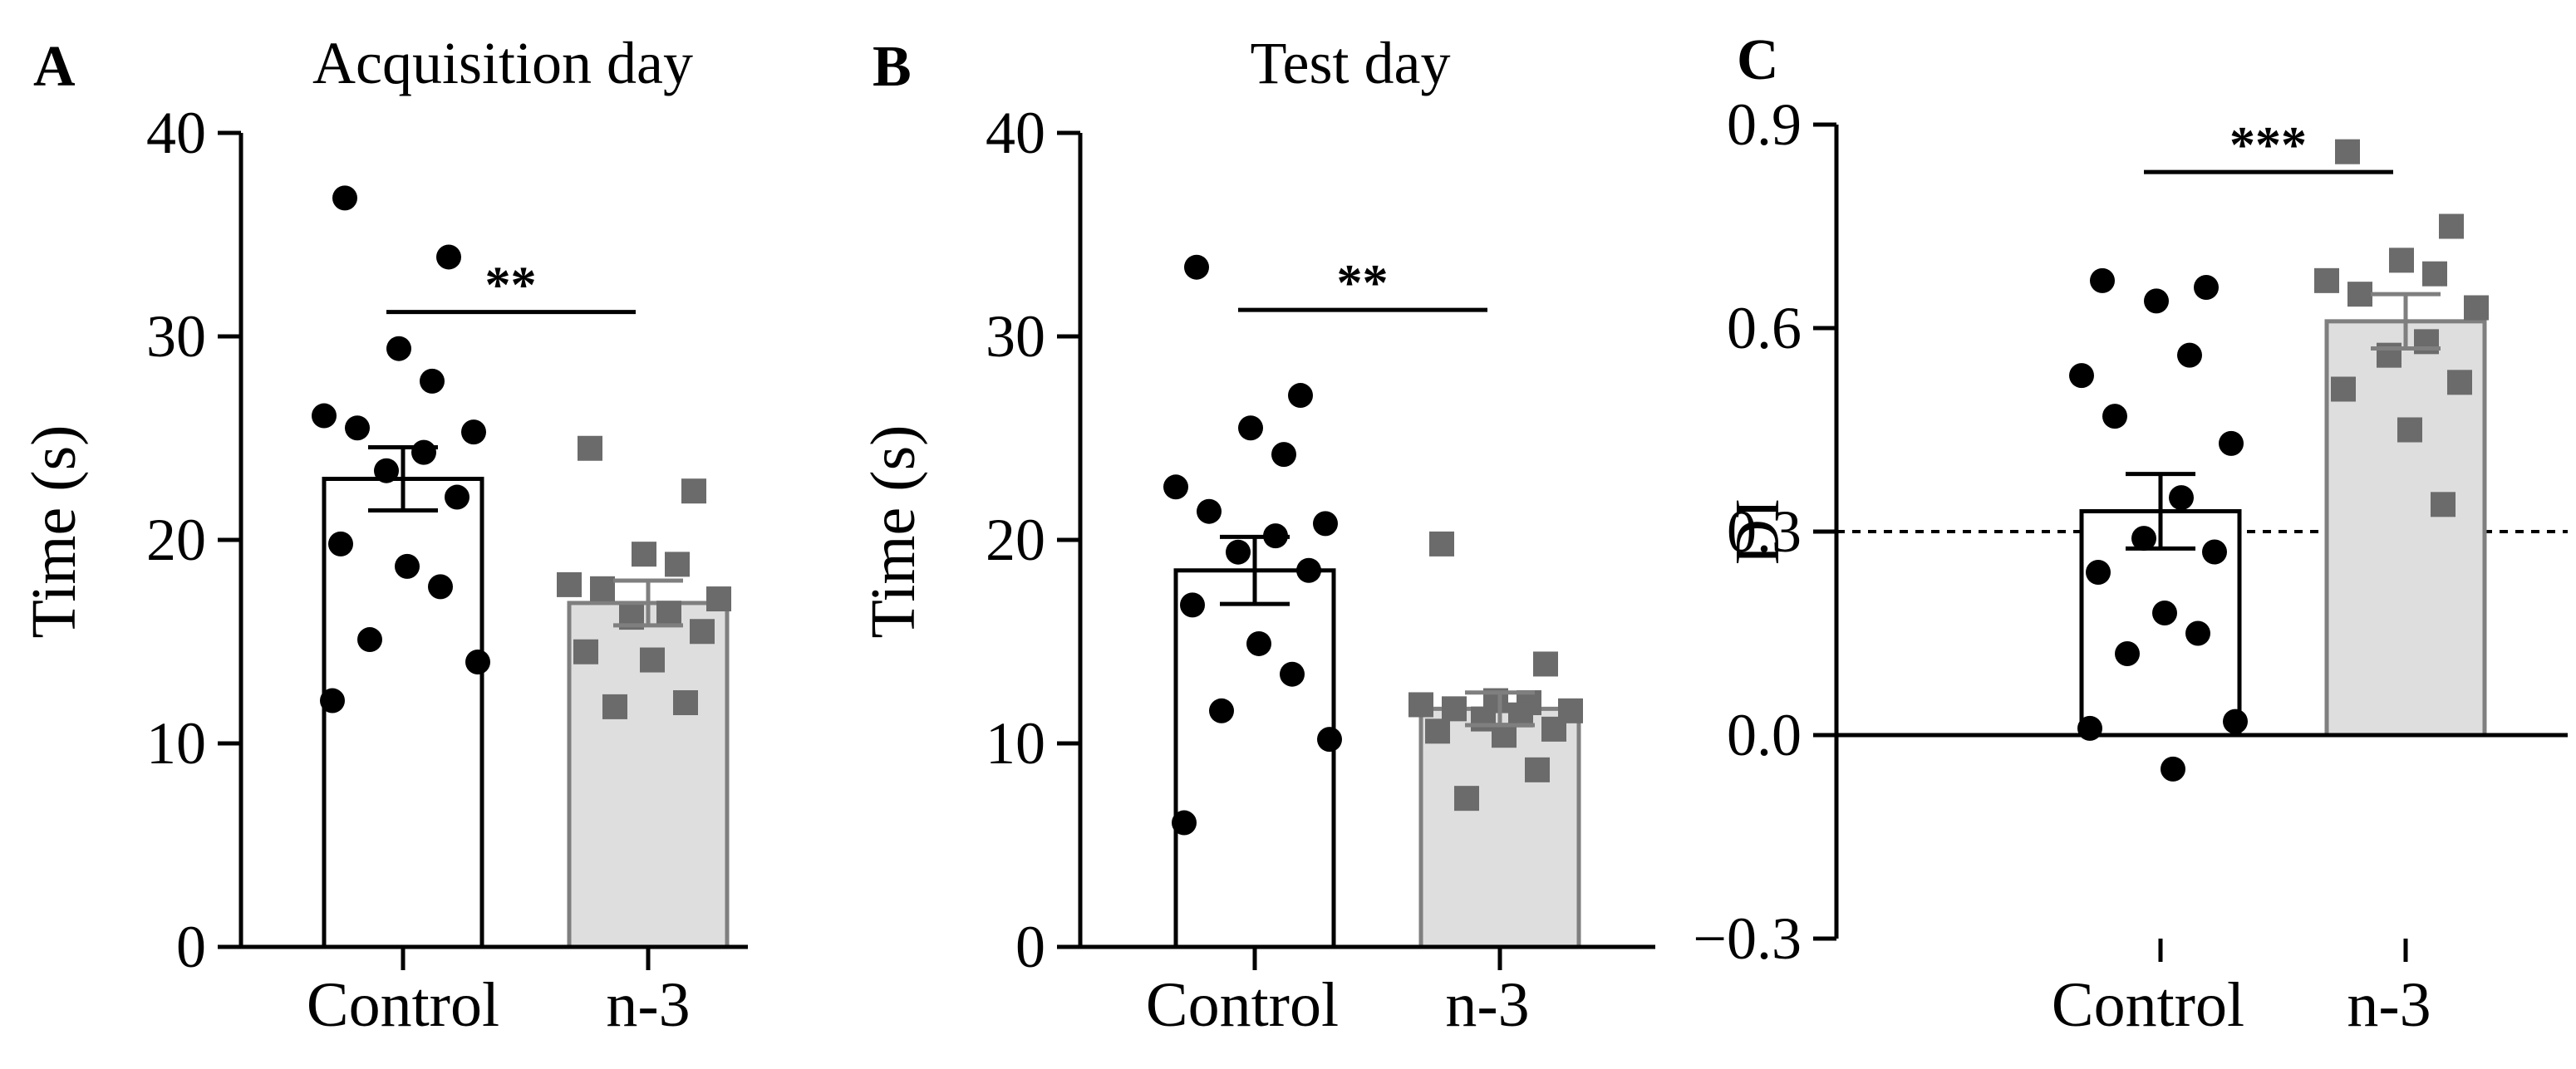 The height and width of the screenshot is (1069, 2576). What do you see at coordinates (1016, 336) in the screenshot?
I see `panel-b-ytick-label: 30` at bounding box center [1016, 336].